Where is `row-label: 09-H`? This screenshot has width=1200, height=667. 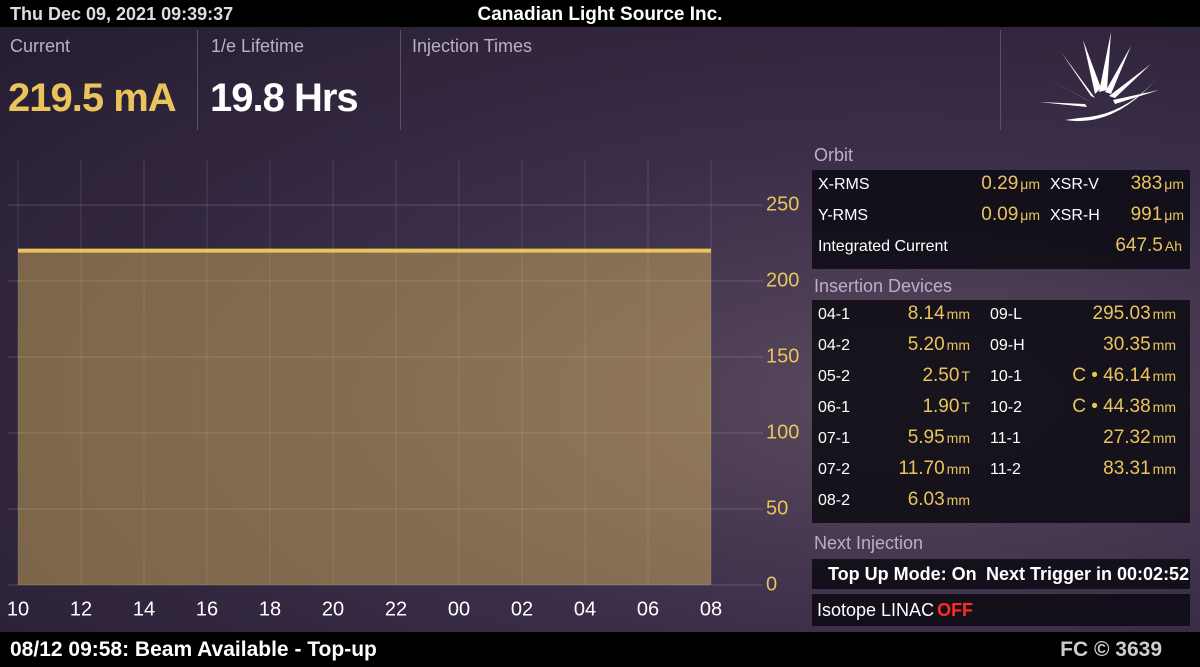
row-label: 09-H is located at coordinates (1007, 345).